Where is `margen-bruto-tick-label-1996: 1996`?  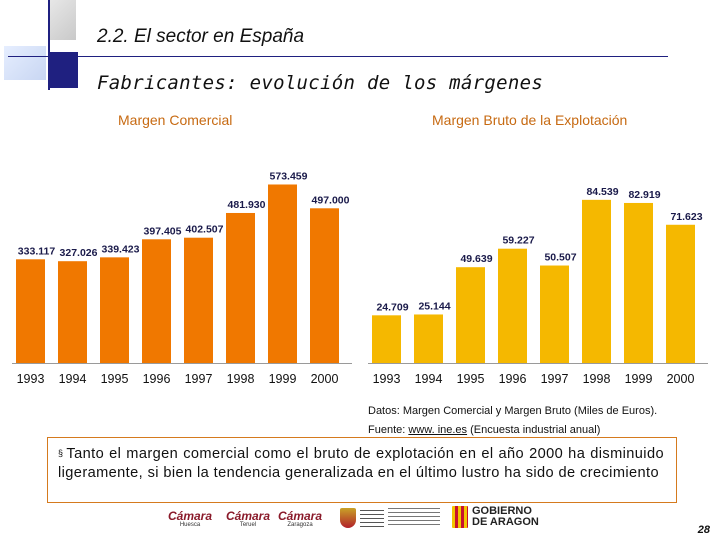 margen-bruto-tick-label-1996: 1996 is located at coordinates (513, 379).